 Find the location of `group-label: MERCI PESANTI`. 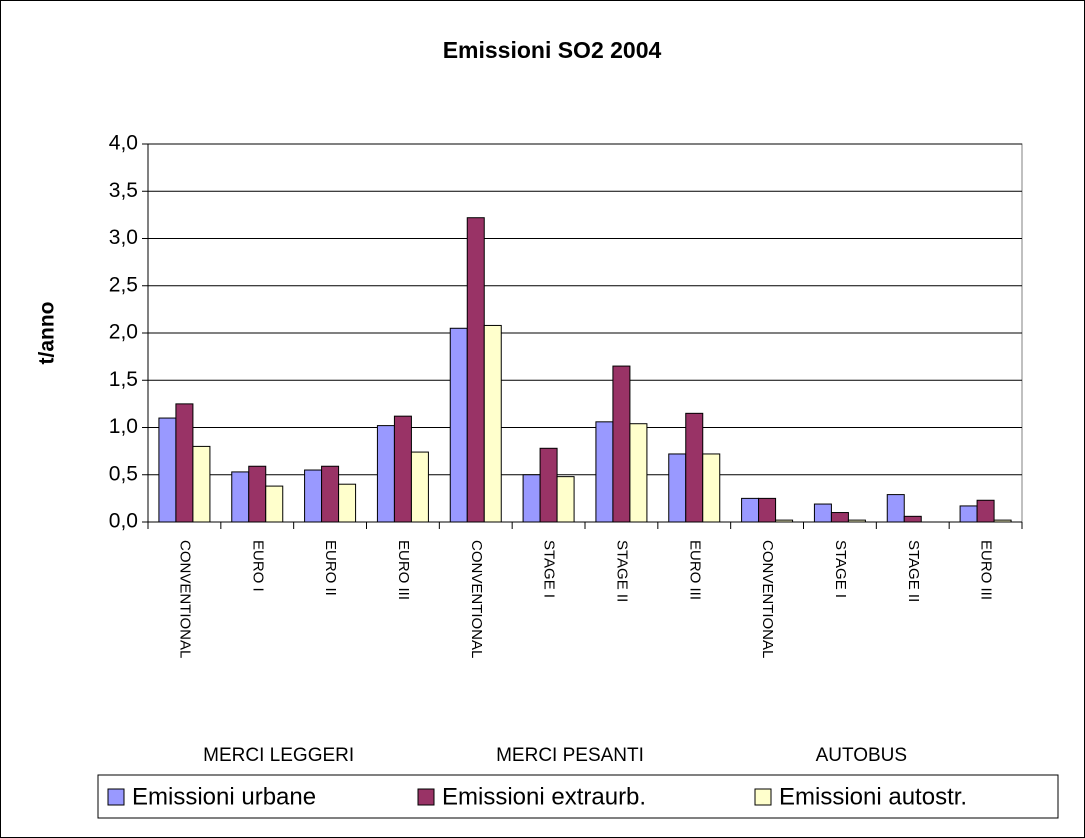

group-label: MERCI PESANTI is located at coordinates (570, 755).